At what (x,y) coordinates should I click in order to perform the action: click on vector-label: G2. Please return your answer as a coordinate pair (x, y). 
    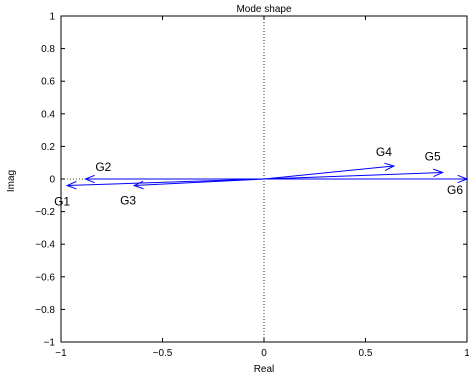
    Looking at the image, I should click on (103, 167).